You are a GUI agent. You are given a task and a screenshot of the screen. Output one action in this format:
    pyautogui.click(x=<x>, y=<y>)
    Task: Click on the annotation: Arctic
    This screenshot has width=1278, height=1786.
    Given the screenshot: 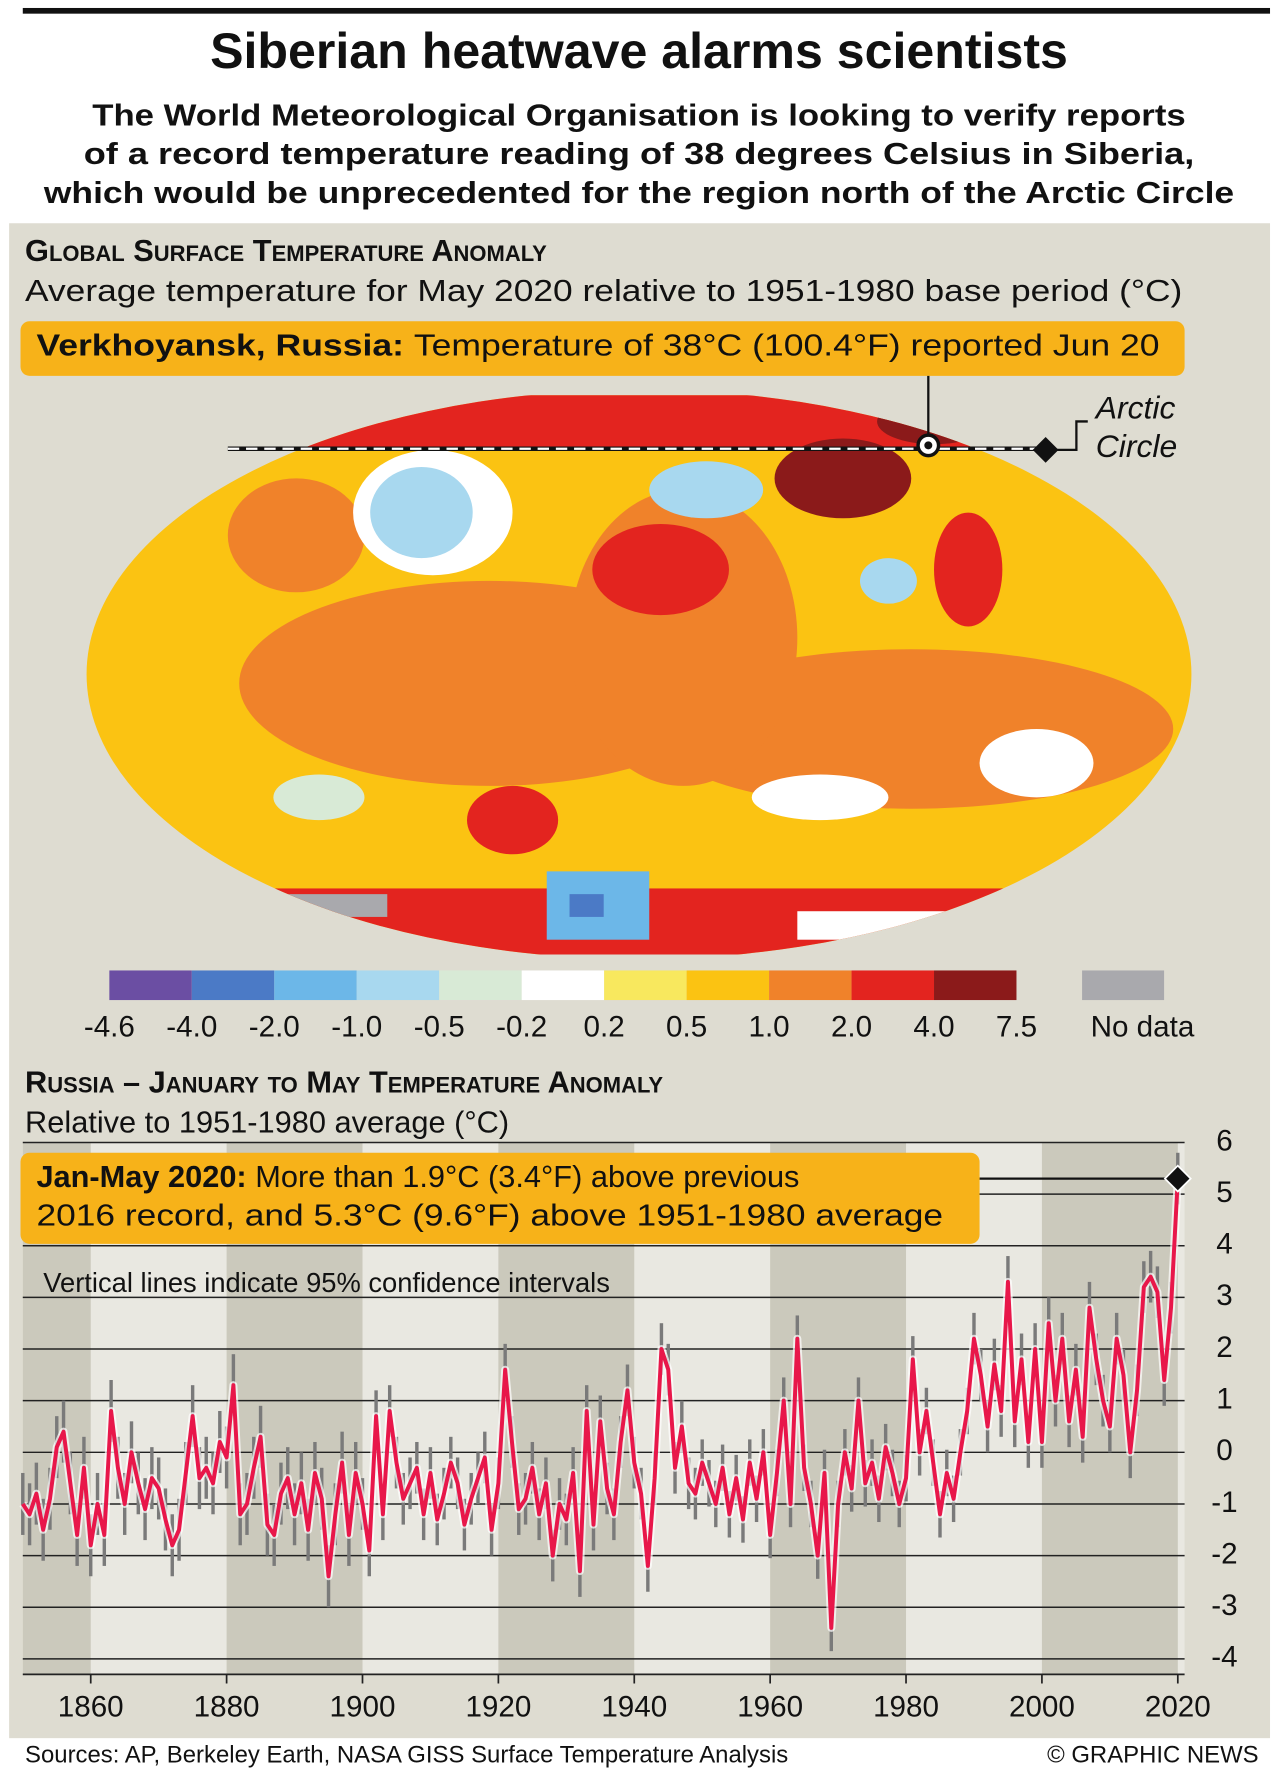 What is the action you would take?
    pyautogui.click(x=1135, y=407)
    